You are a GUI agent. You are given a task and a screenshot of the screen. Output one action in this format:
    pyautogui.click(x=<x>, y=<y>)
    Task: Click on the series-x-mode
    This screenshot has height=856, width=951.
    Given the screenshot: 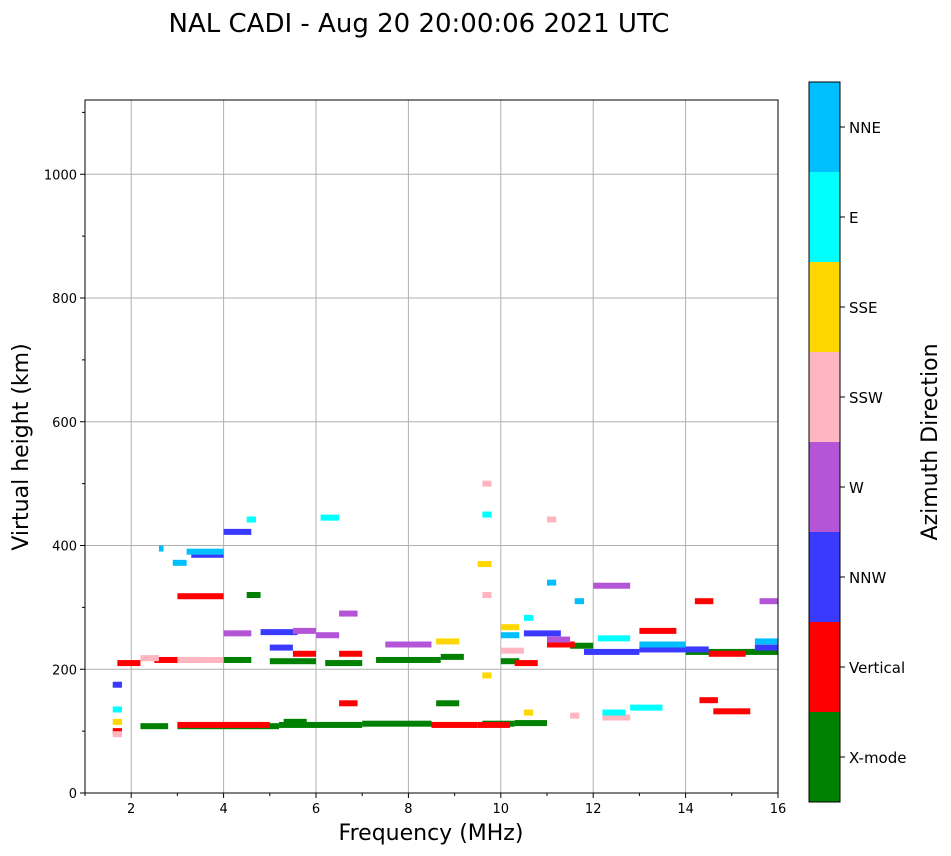 What is the action you would take?
    pyautogui.click(x=459, y=661)
    